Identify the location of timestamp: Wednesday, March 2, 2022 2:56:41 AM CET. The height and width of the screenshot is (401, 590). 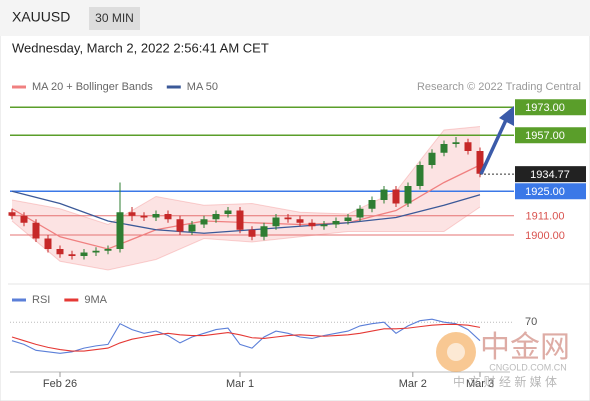
(140, 47).